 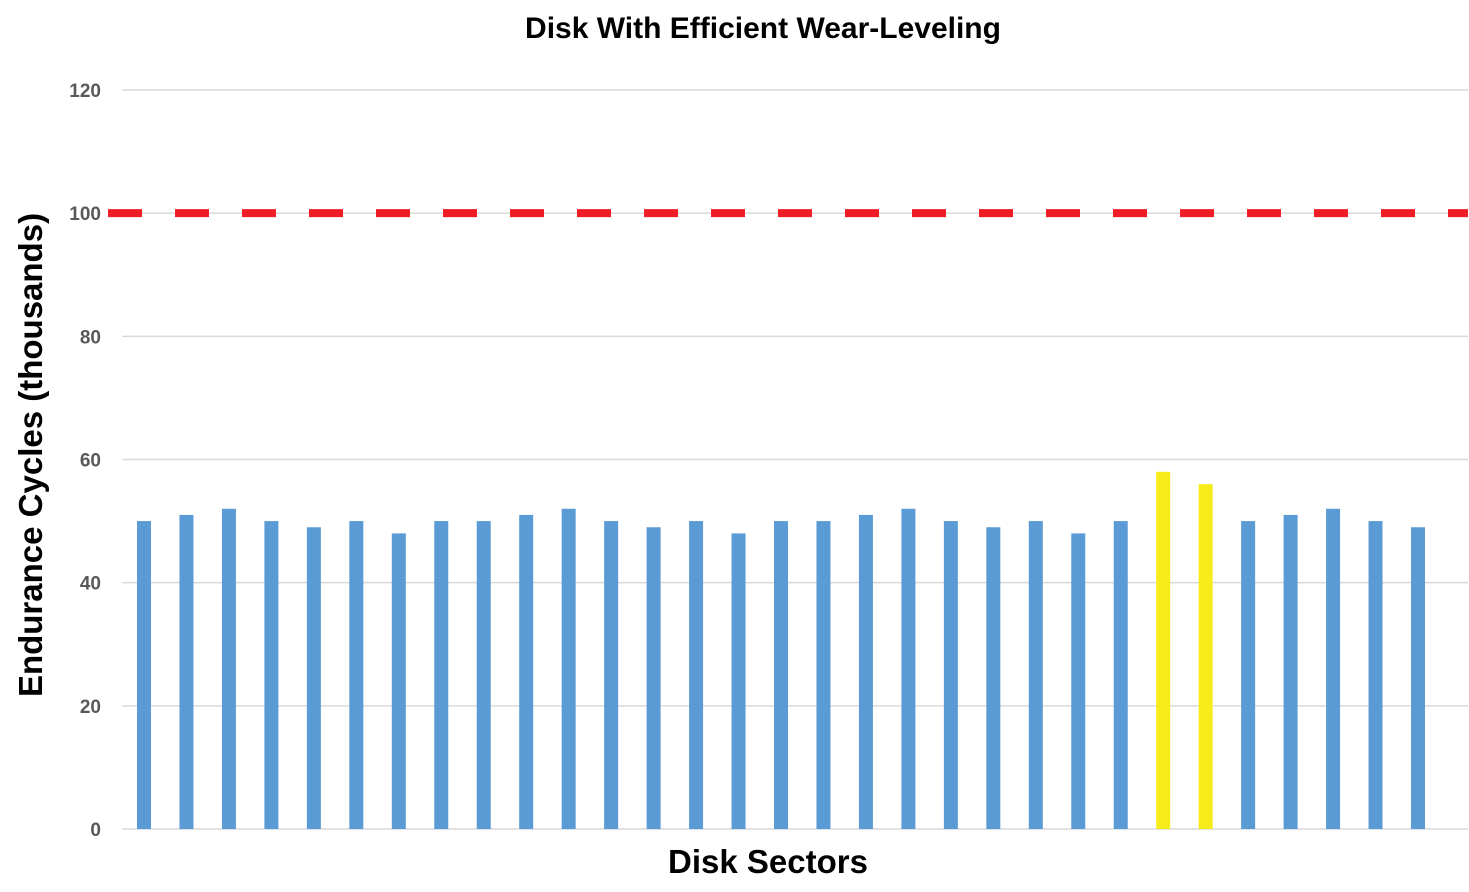 I want to click on chart-title: Disk With Efficient Wear-Leveling, so click(x=763, y=28).